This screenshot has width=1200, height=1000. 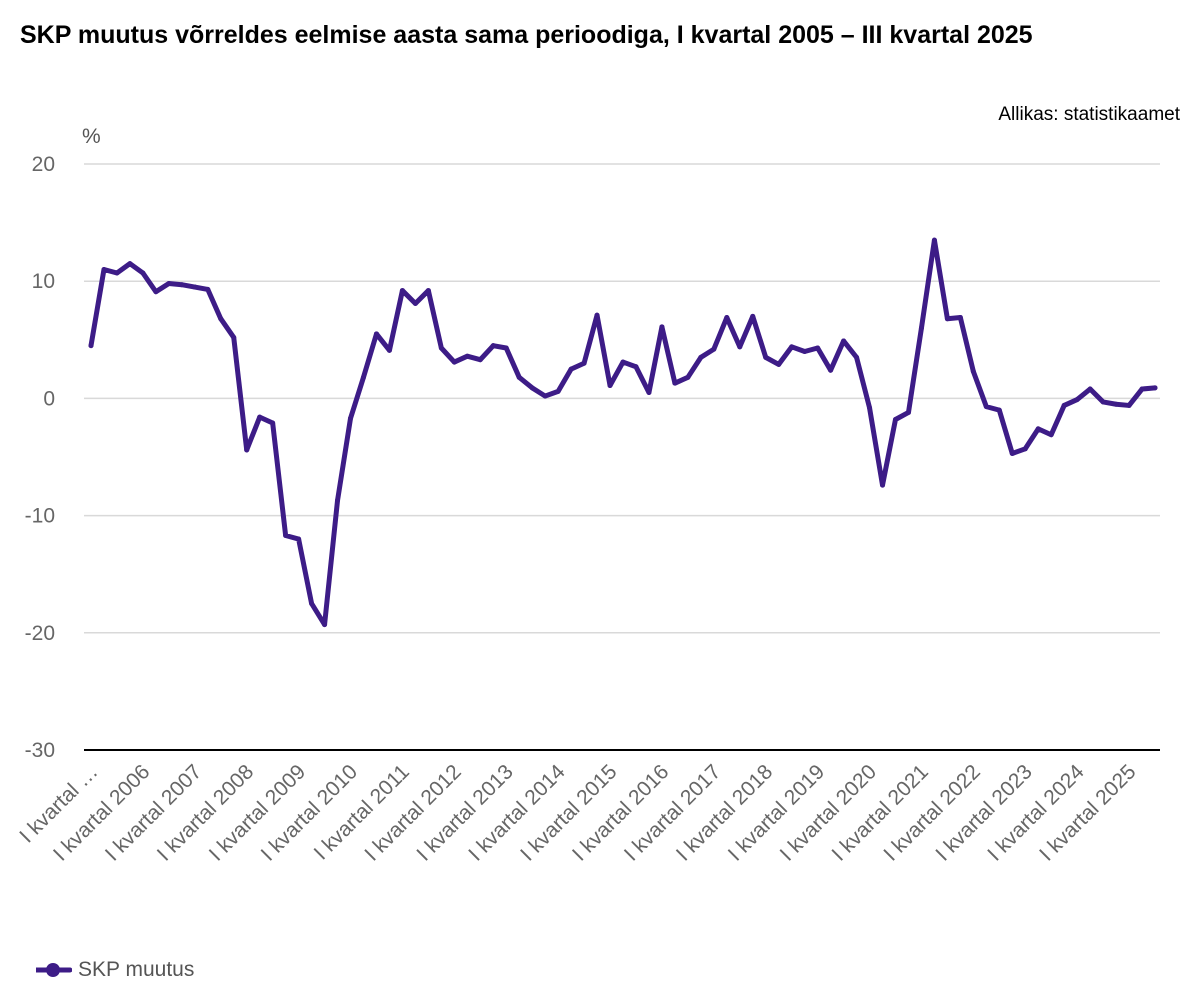 What do you see at coordinates (43, 281) in the screenshot?
I see `y-tick-label: 10` at bounding box center [43, 281].